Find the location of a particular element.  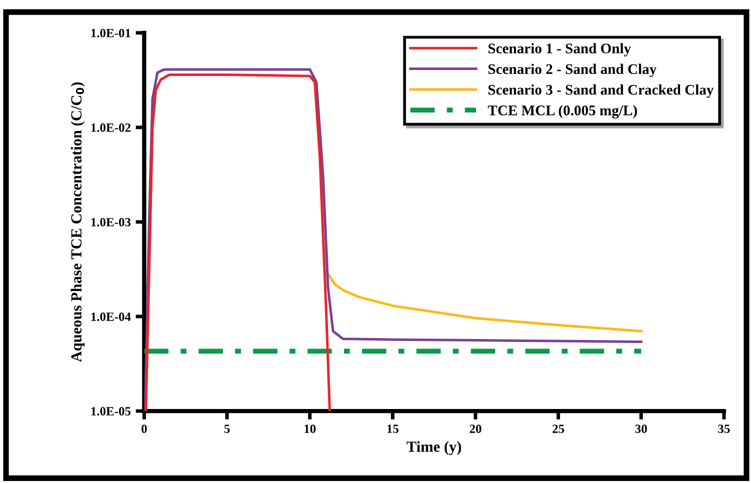

x-tick-label: 10 is located at coordinates (310, 429).